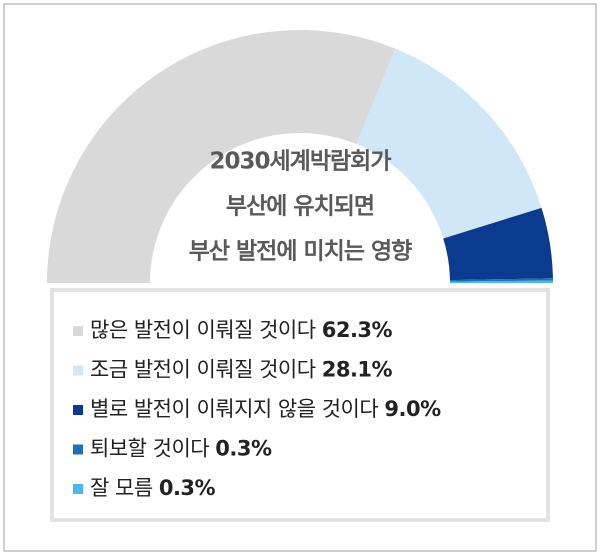  What do you see at coordinates (203, 370) in the screenshot?
I see `legend-label: 조금 발전이 이뤄질 것이다` at bounding box center [203, 370].